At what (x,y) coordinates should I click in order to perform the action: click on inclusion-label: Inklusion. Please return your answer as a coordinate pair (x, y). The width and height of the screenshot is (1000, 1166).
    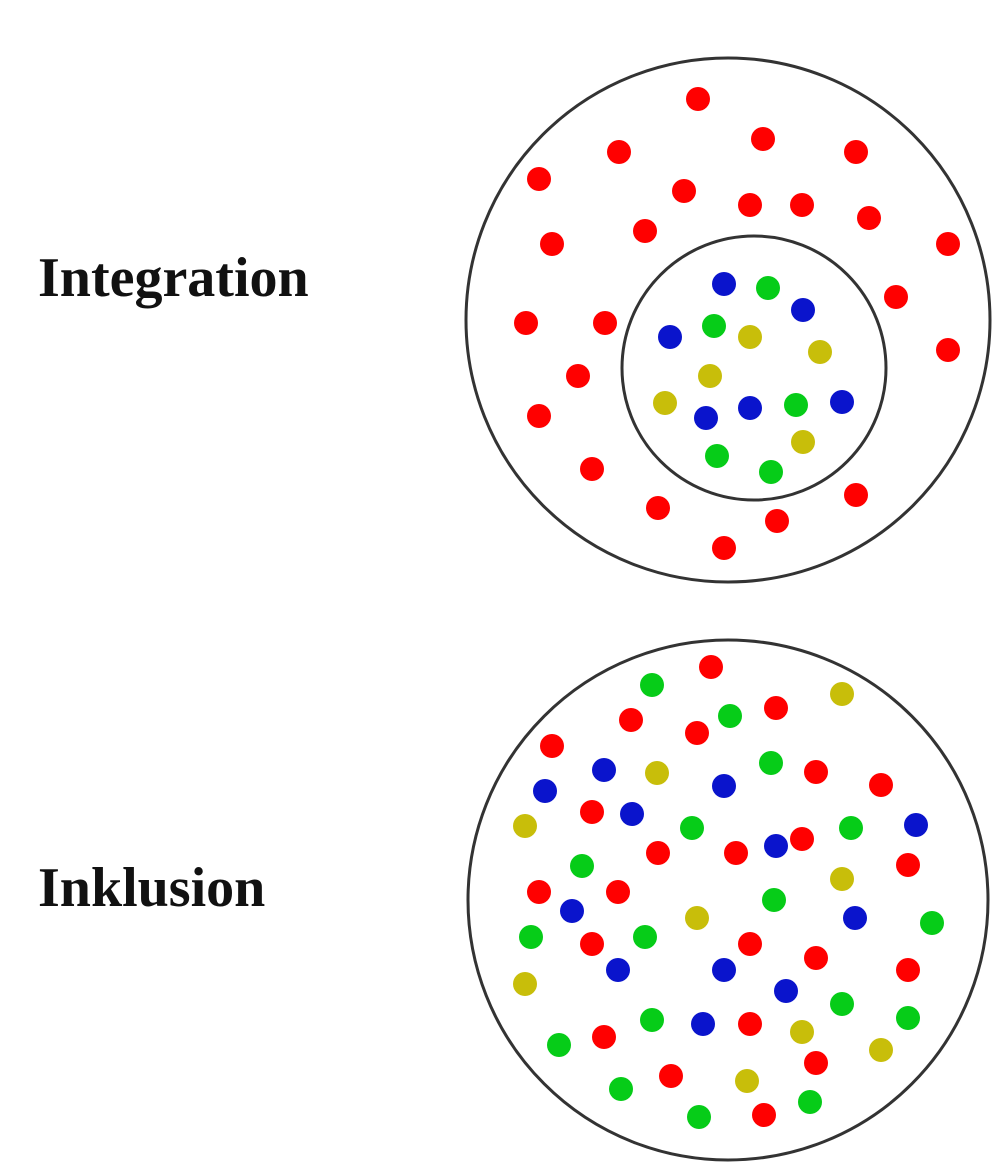
    Looking at the image, I should click on (152, 888).